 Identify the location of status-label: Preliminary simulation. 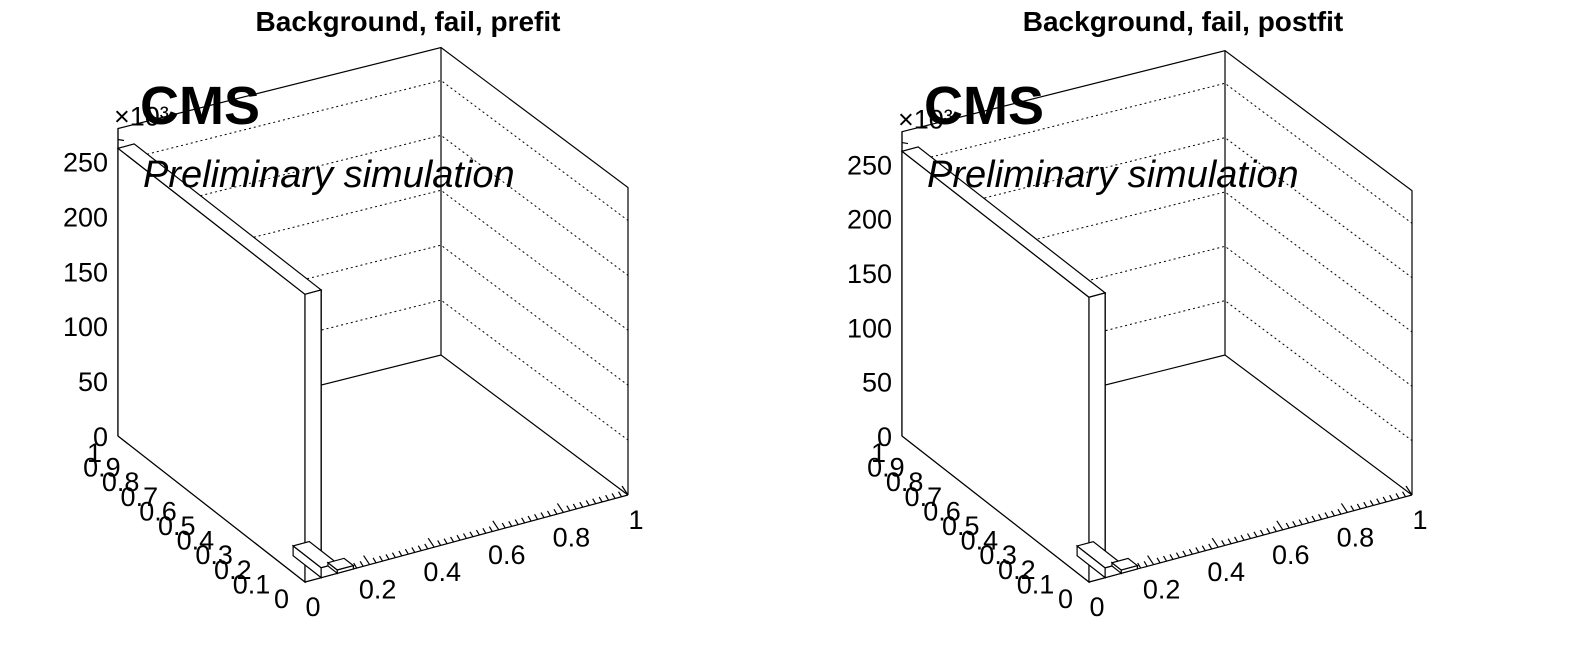
(329, 175).